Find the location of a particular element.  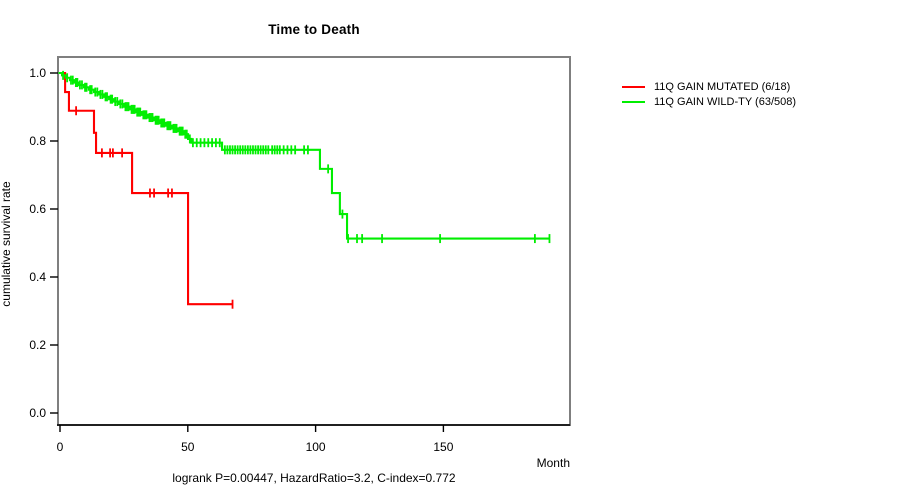

legend-label: 11Q GAIN WILD-TY (63/508) is located at coordinates (725, 101).